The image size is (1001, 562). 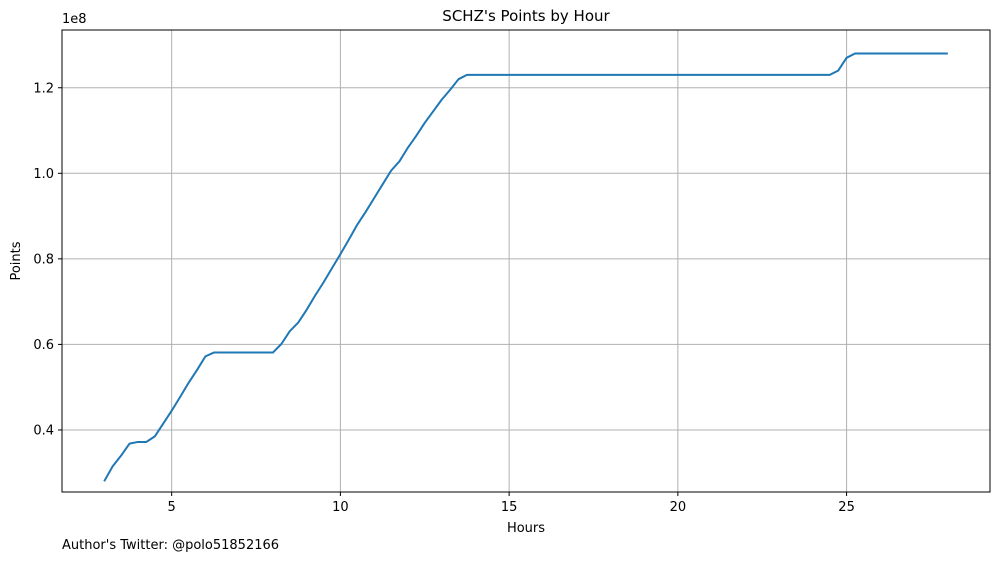 What do you see at coordinates (43, 259) in the screenshot?
I see `y-tick-label: 0.8` at bounding box center [43, 259].